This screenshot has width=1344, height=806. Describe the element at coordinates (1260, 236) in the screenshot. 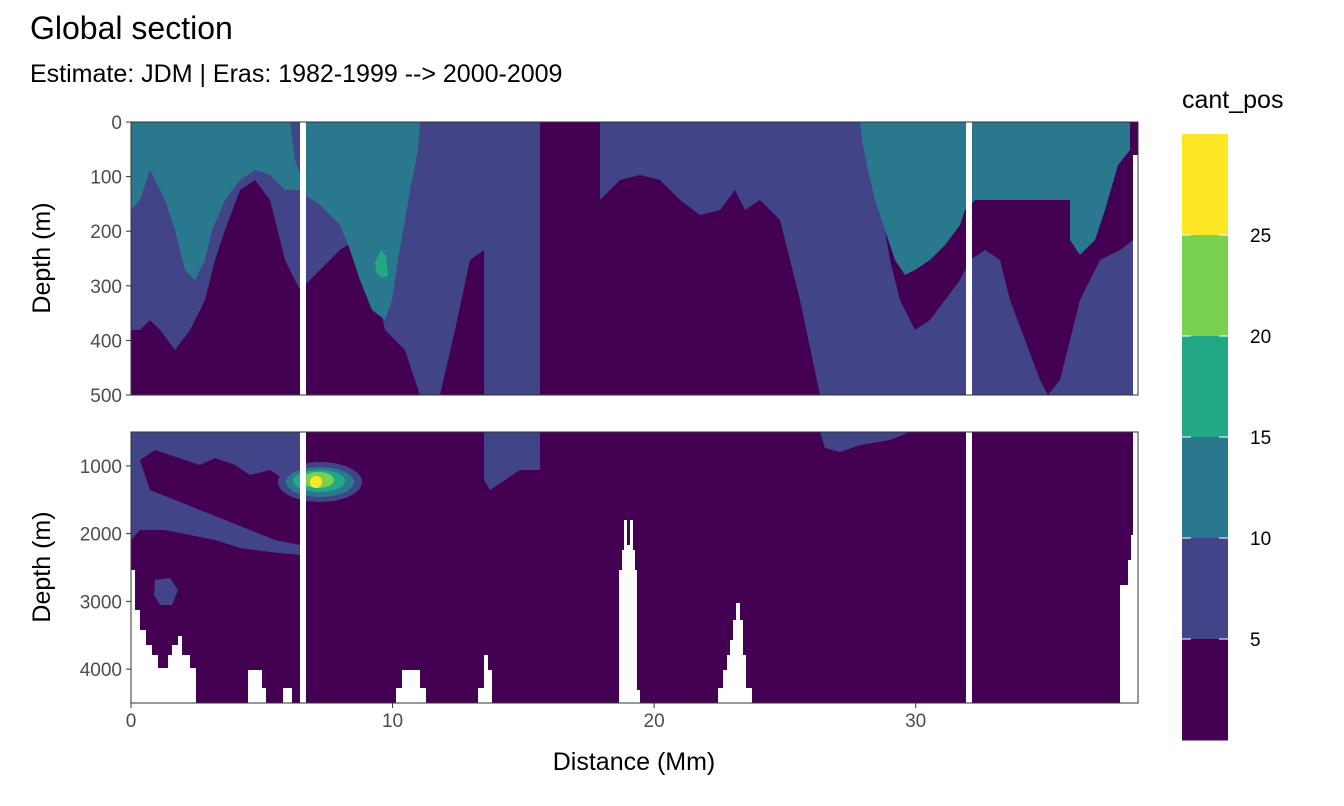

I see `legend-label: 25` at that location.